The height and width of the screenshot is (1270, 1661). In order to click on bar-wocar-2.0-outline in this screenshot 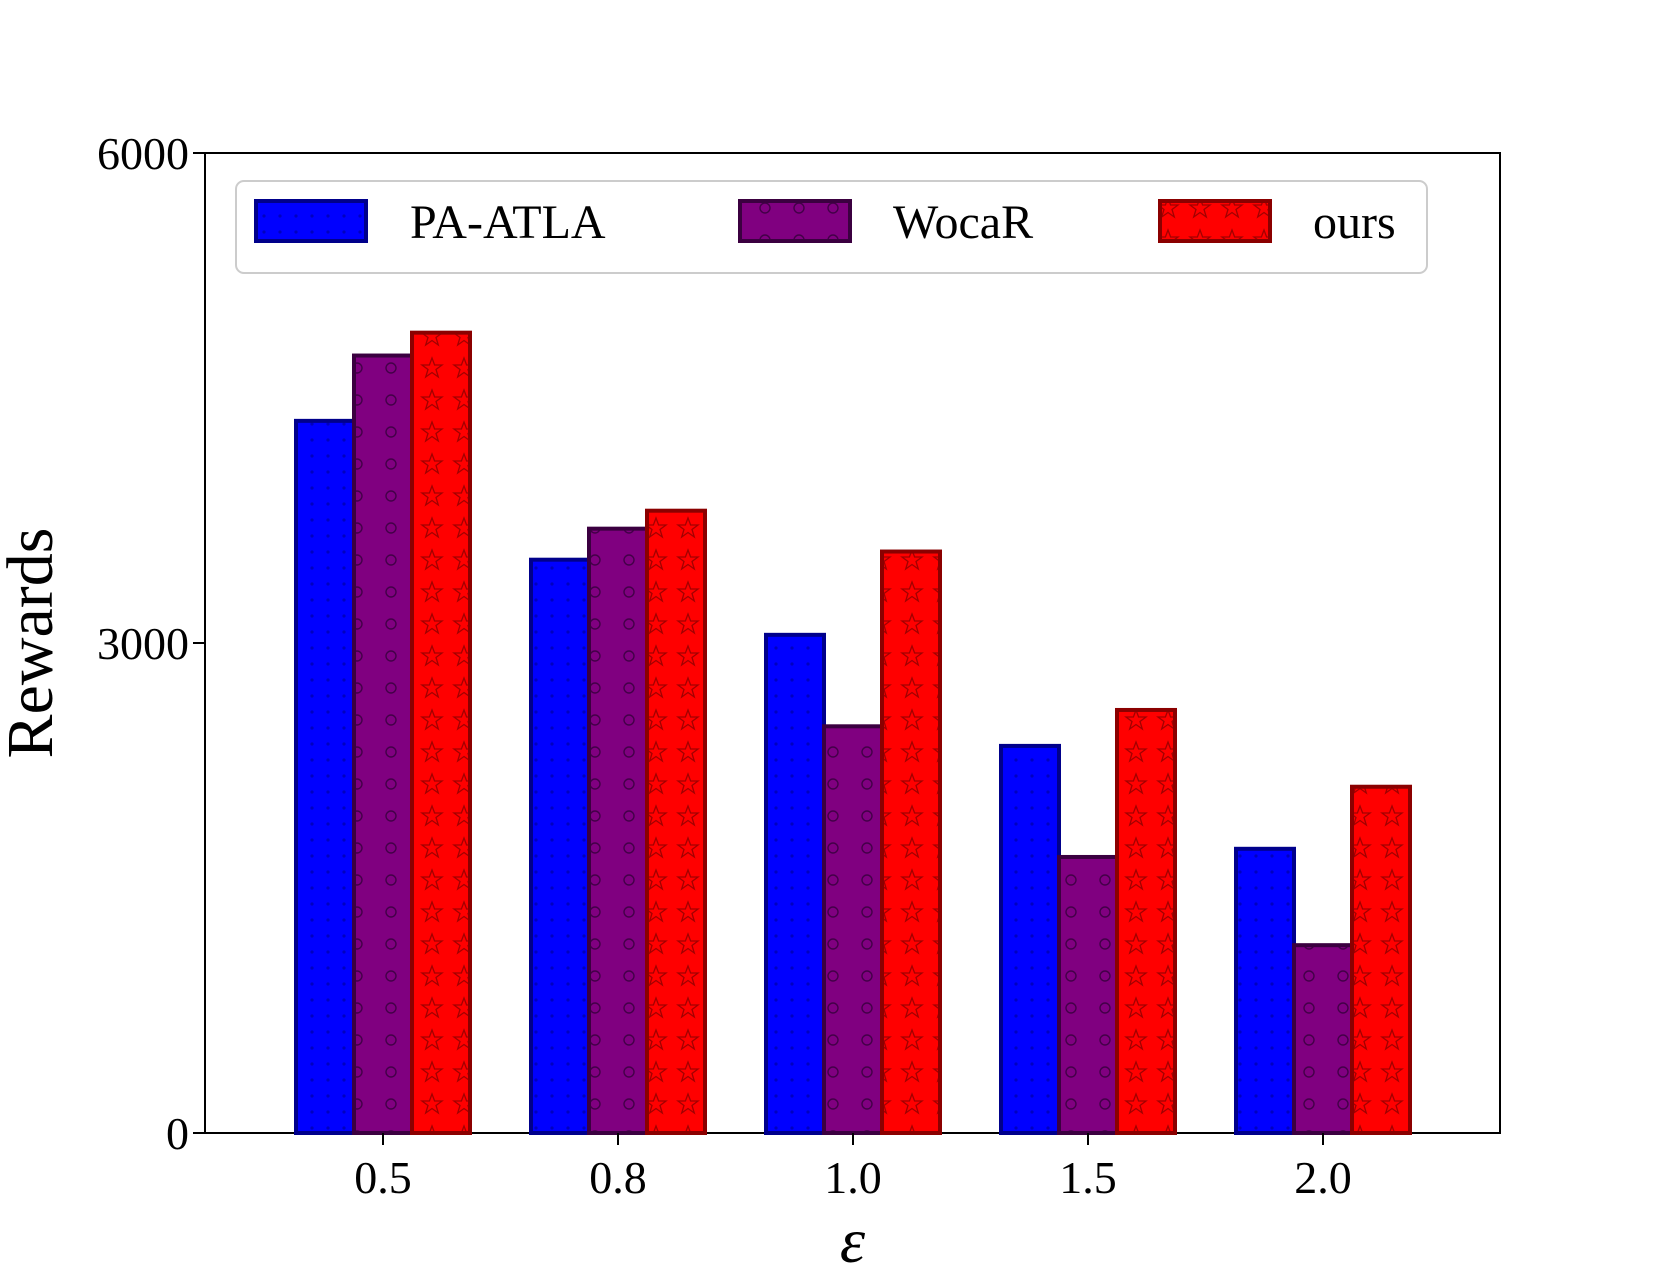, I will do `click(1323, 1039)`.